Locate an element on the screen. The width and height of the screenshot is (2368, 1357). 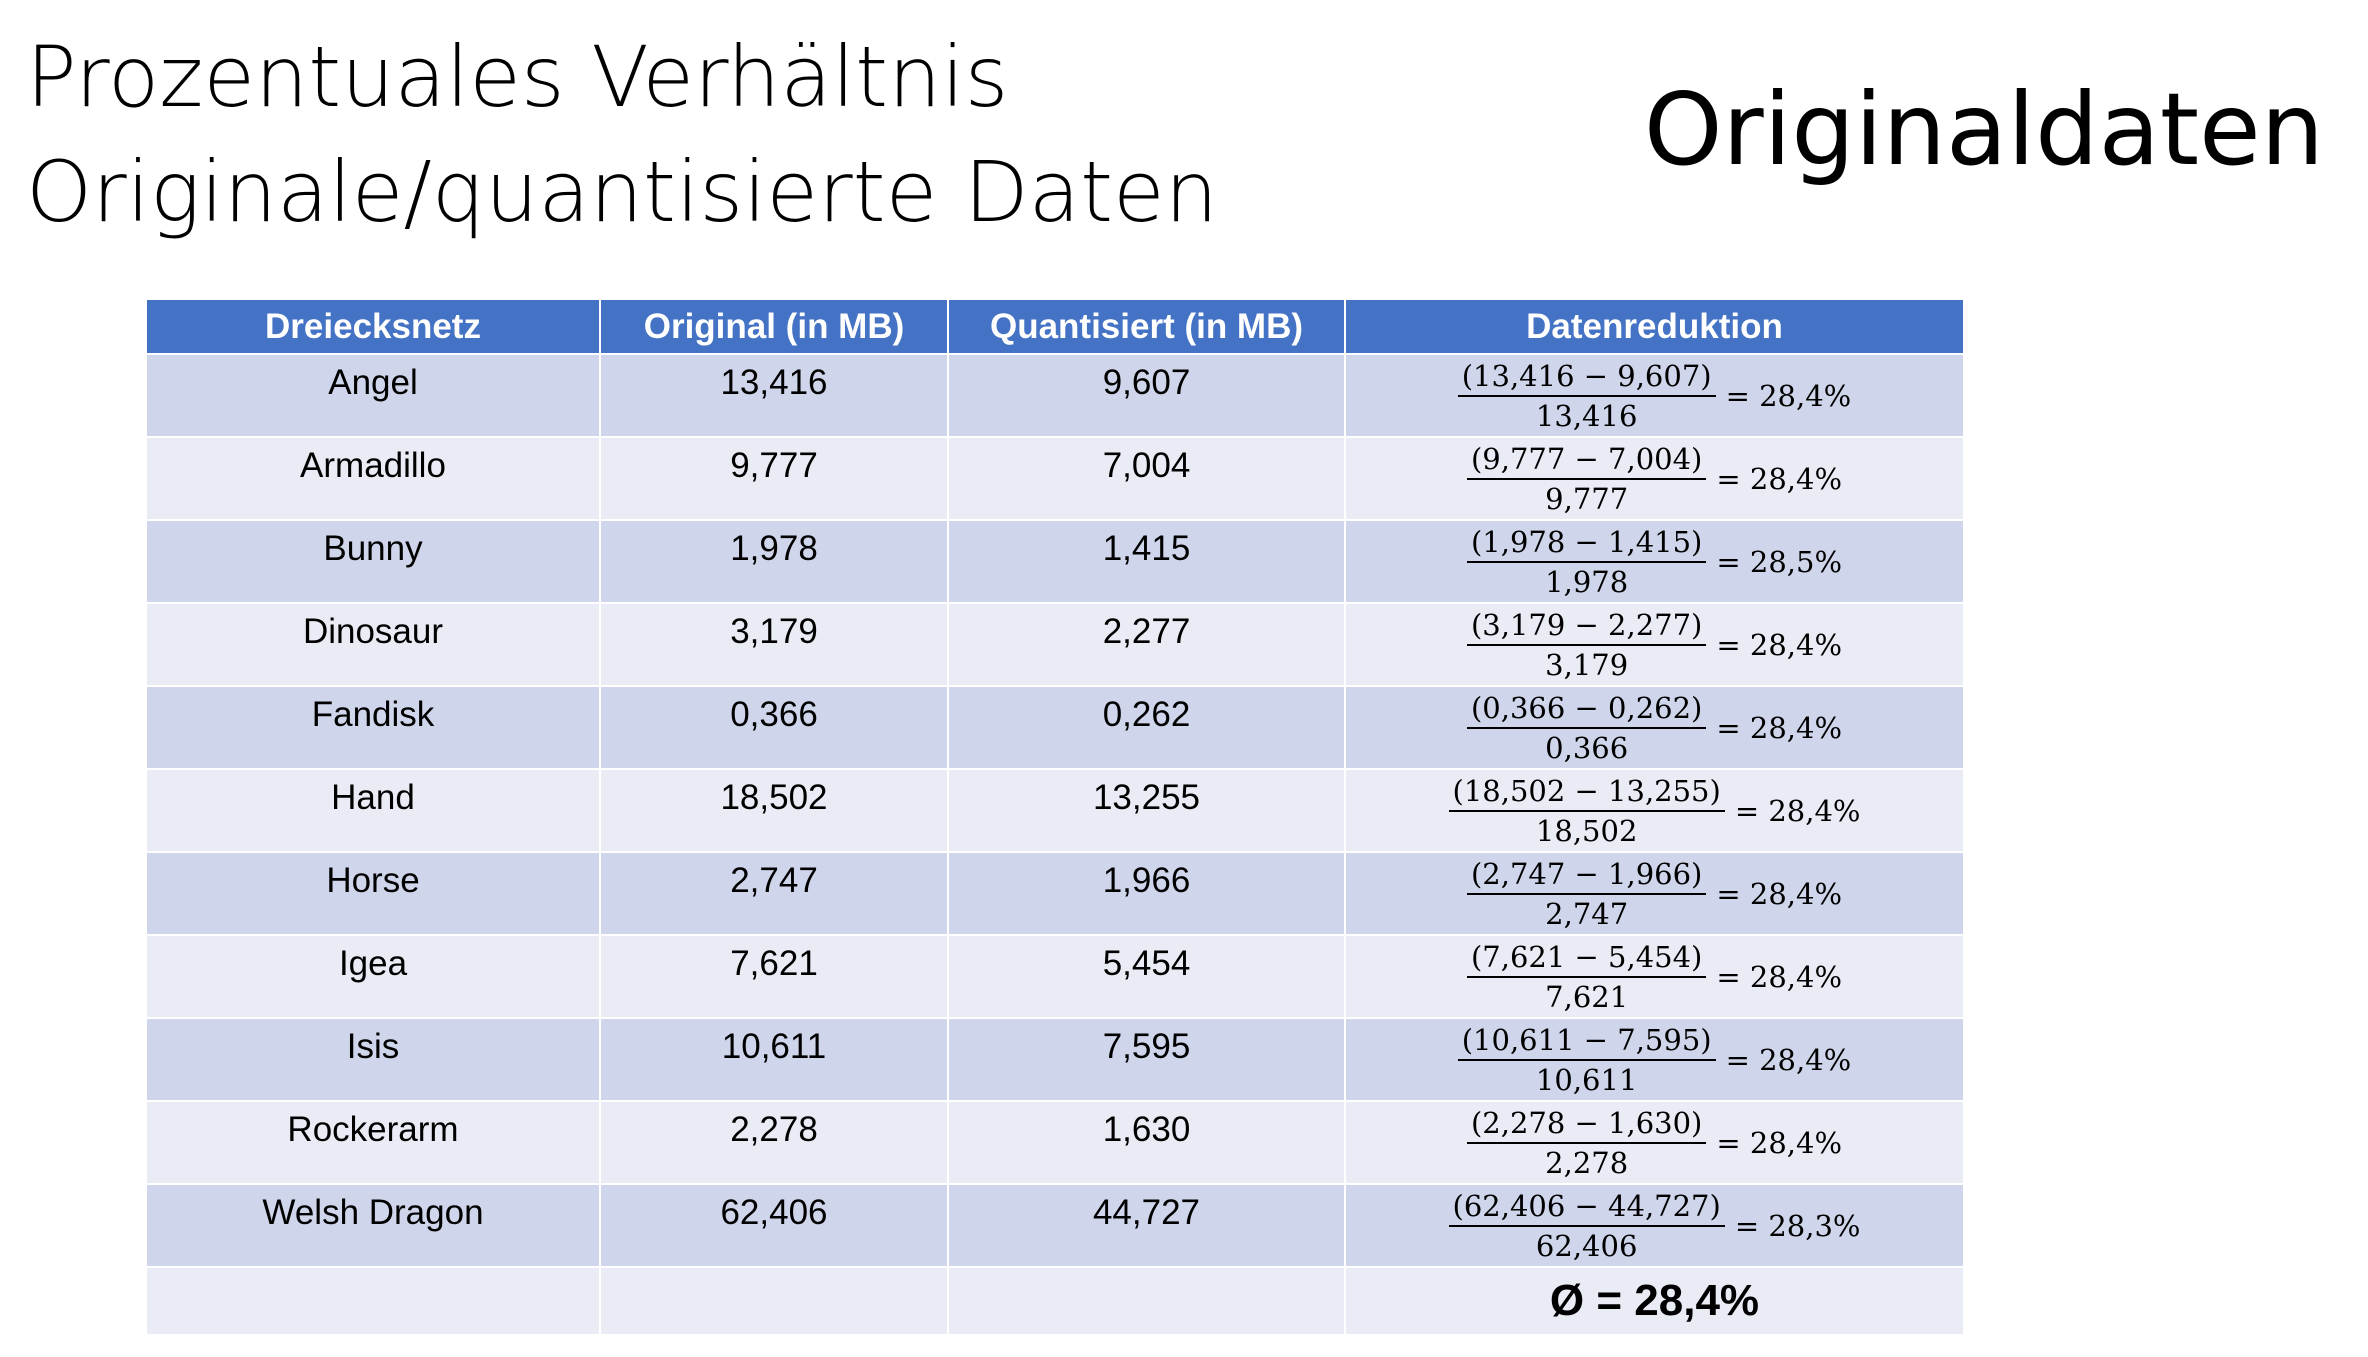
cell-mesh: Bunny is located at coordinates (374, 561).